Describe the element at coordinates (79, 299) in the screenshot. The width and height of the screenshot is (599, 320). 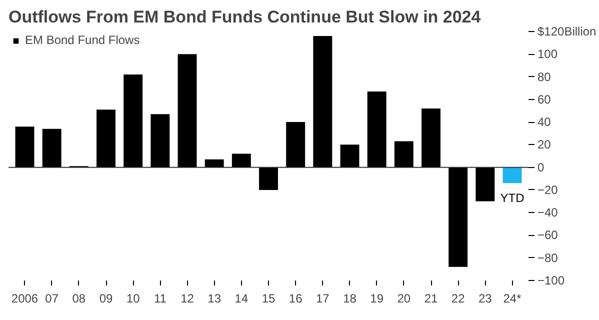
I see `x-tick-label: 08` at that location.